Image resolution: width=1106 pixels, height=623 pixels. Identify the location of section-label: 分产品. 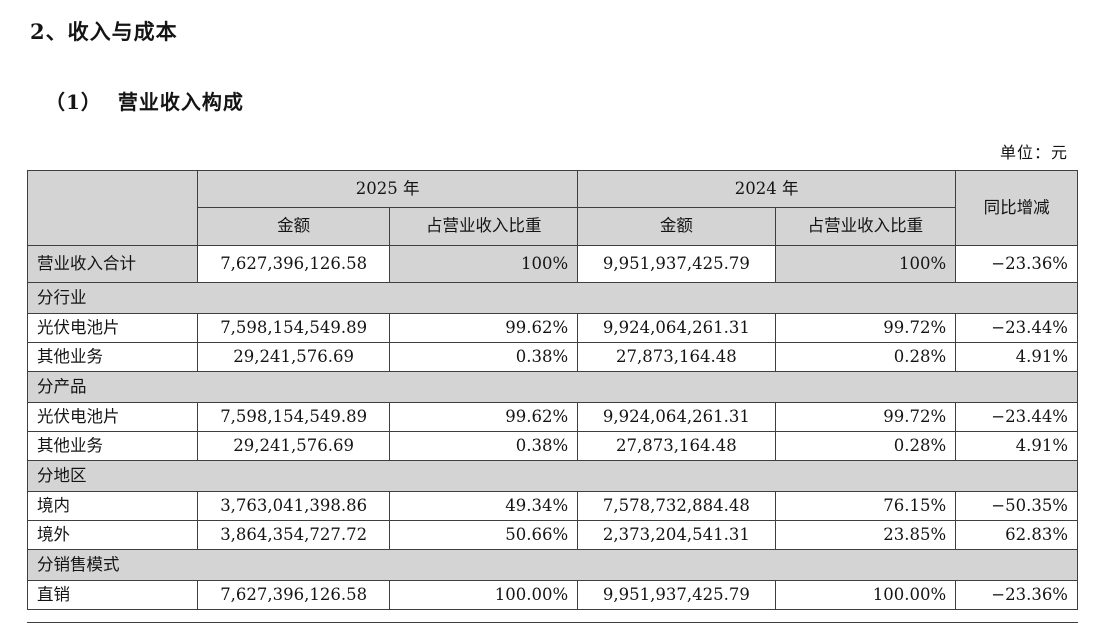
(552, 387).